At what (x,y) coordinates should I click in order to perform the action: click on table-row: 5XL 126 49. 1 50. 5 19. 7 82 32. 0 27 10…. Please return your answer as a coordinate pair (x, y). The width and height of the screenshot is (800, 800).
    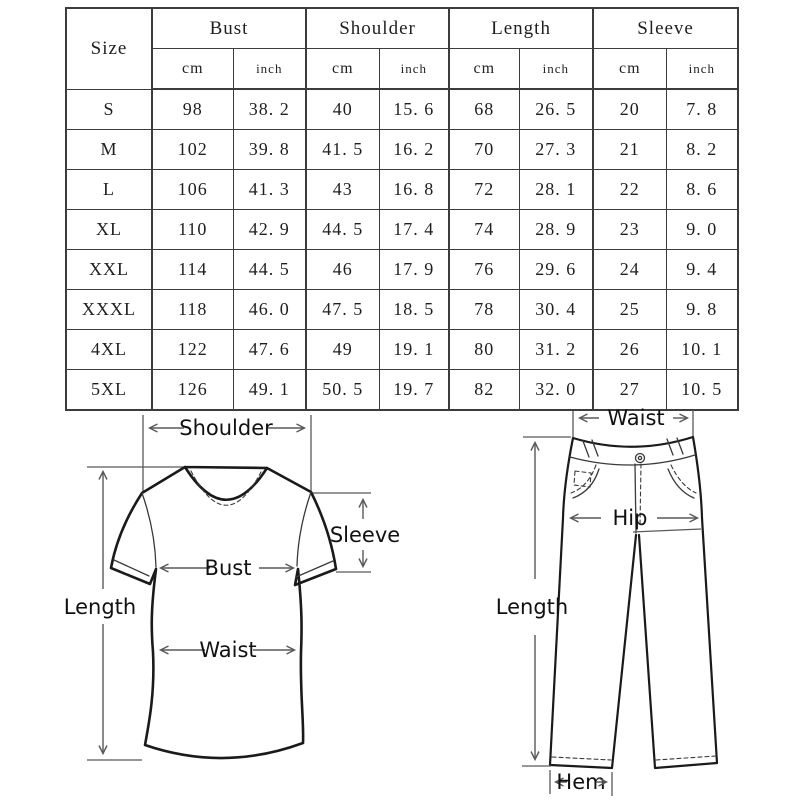
    Looking at the image, I should click on (402, 390).